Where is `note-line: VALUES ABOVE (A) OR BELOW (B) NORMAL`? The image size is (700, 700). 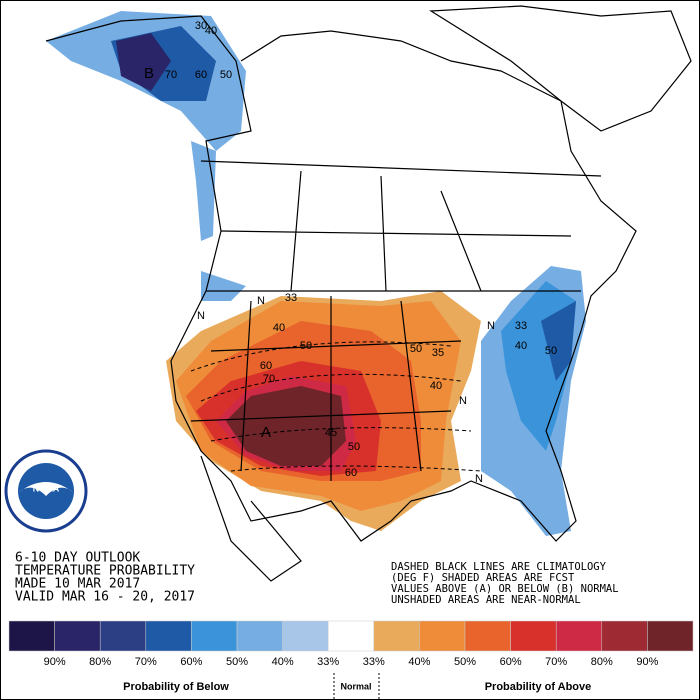
note-line: VALUES ABOVE (A) OR BELOW (B) NORMAL is located at coordinates (505, 589).